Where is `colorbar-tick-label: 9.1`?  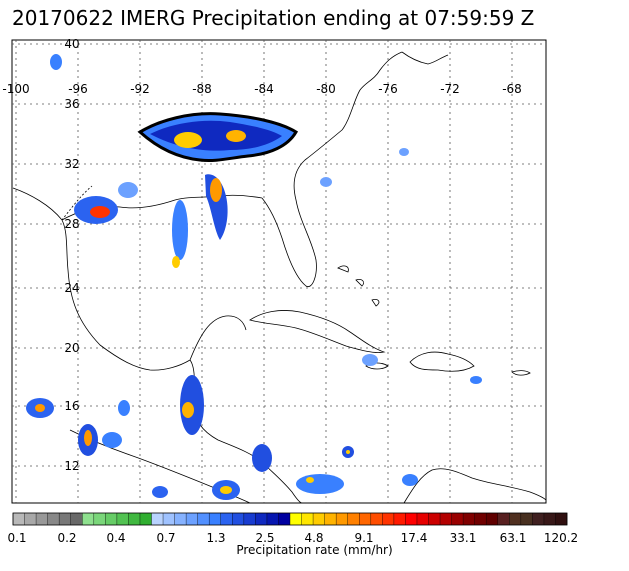
colorbar-tick-label: 9.1 is located at coordinates (364, 538).